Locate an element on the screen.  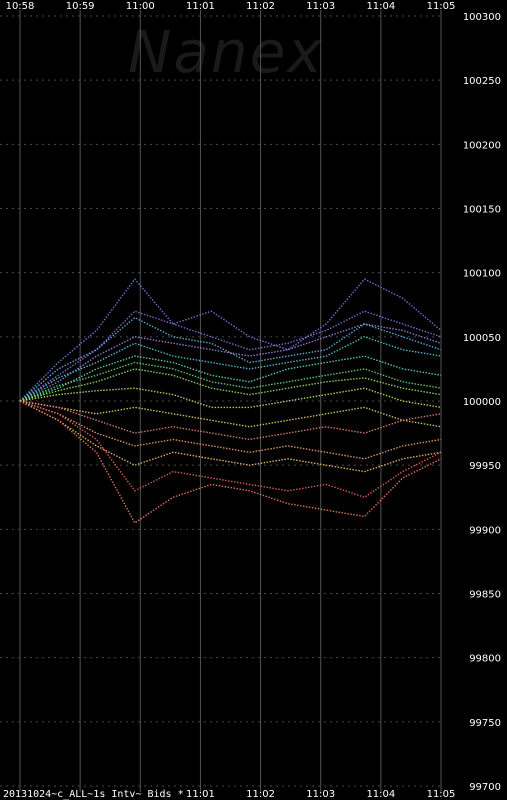
x-axis-bottom: 11:01 11:02 11:03 11:04 11:05 is located at coordinates (320, 794).